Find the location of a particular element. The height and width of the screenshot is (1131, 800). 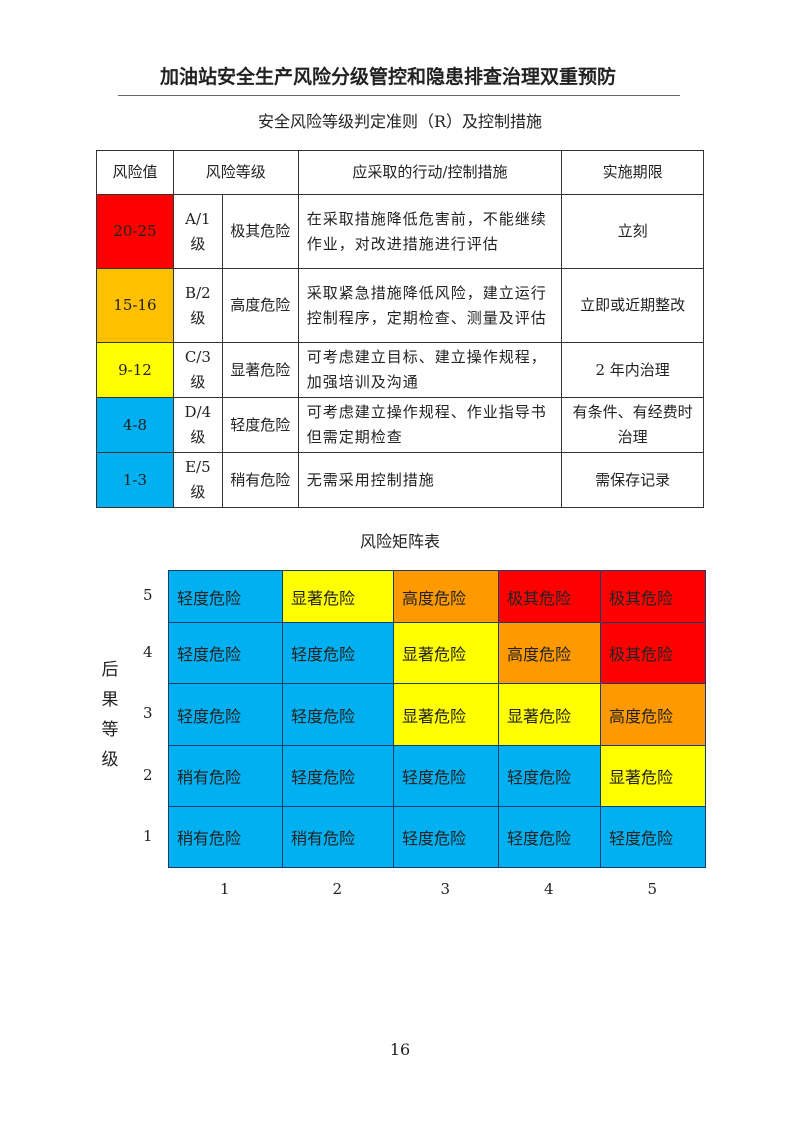

matrix-x-tick: 4 is located at coordinates (549, 889).